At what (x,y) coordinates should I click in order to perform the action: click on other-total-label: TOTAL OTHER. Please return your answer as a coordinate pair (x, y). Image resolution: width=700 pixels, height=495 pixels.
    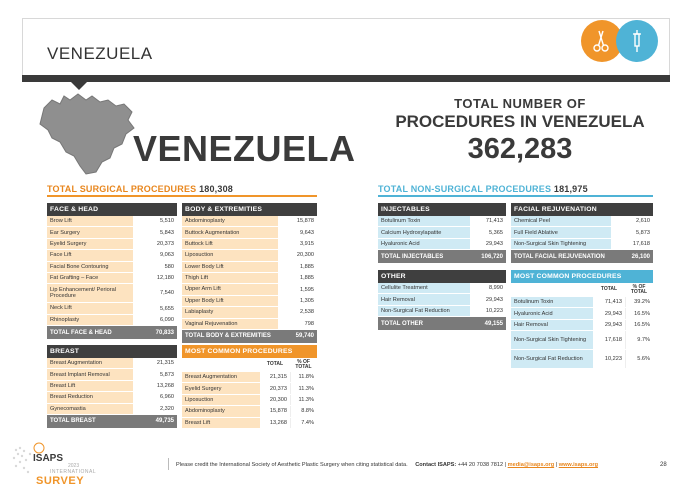
    Looking at the image, I should click on (402, 323).